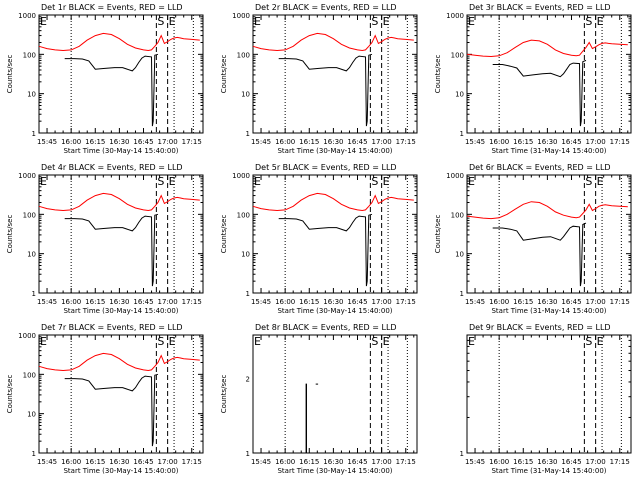 This screenshot has width=640, height=480. I want to click on chart-title: Det 6r BLACK = Events, RED = LLD, so click(540, 167).